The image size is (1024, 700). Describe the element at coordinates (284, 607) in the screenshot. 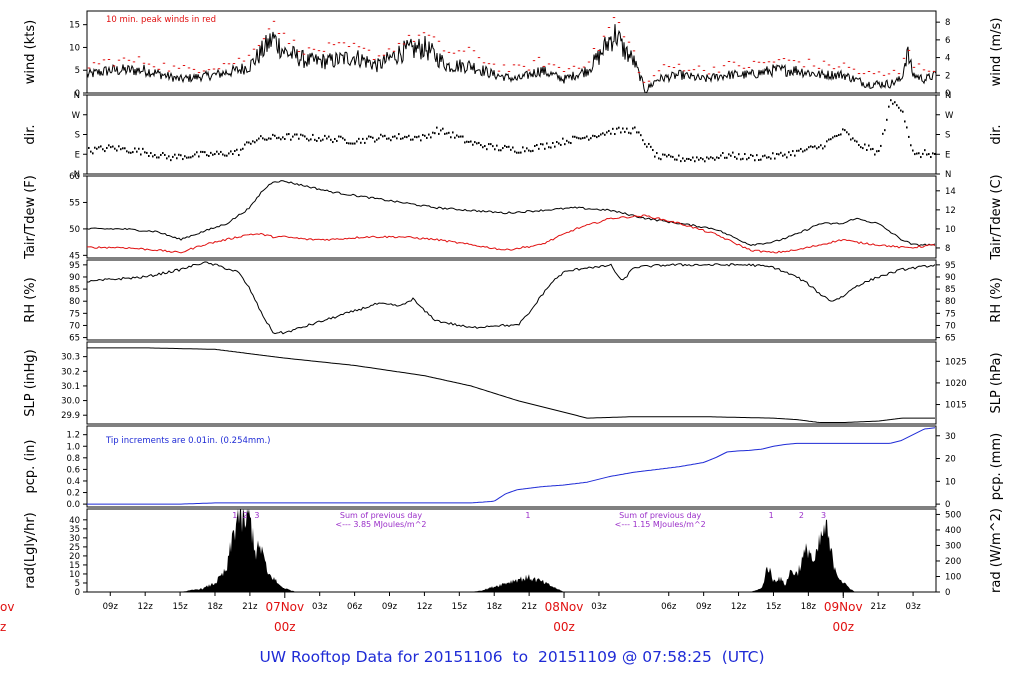

I see `x-day-label: 07Nov` at that location.